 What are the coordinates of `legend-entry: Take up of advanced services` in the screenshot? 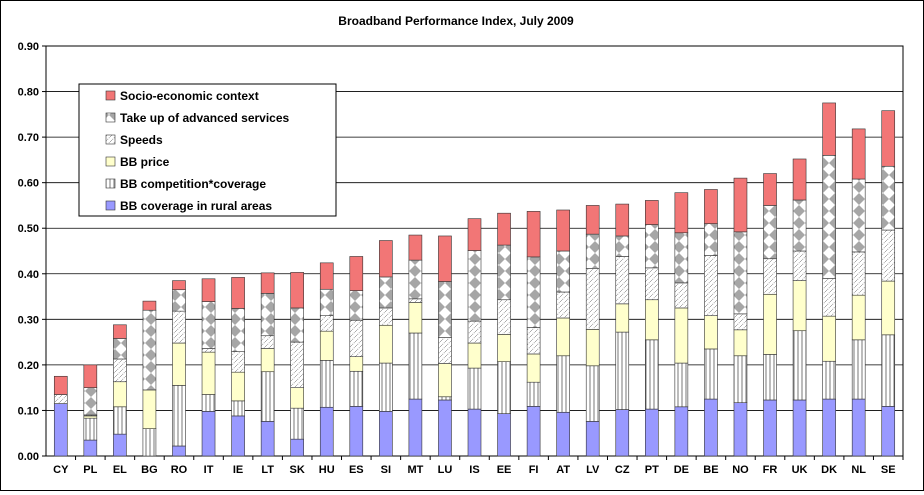 It's located at (205, 118).